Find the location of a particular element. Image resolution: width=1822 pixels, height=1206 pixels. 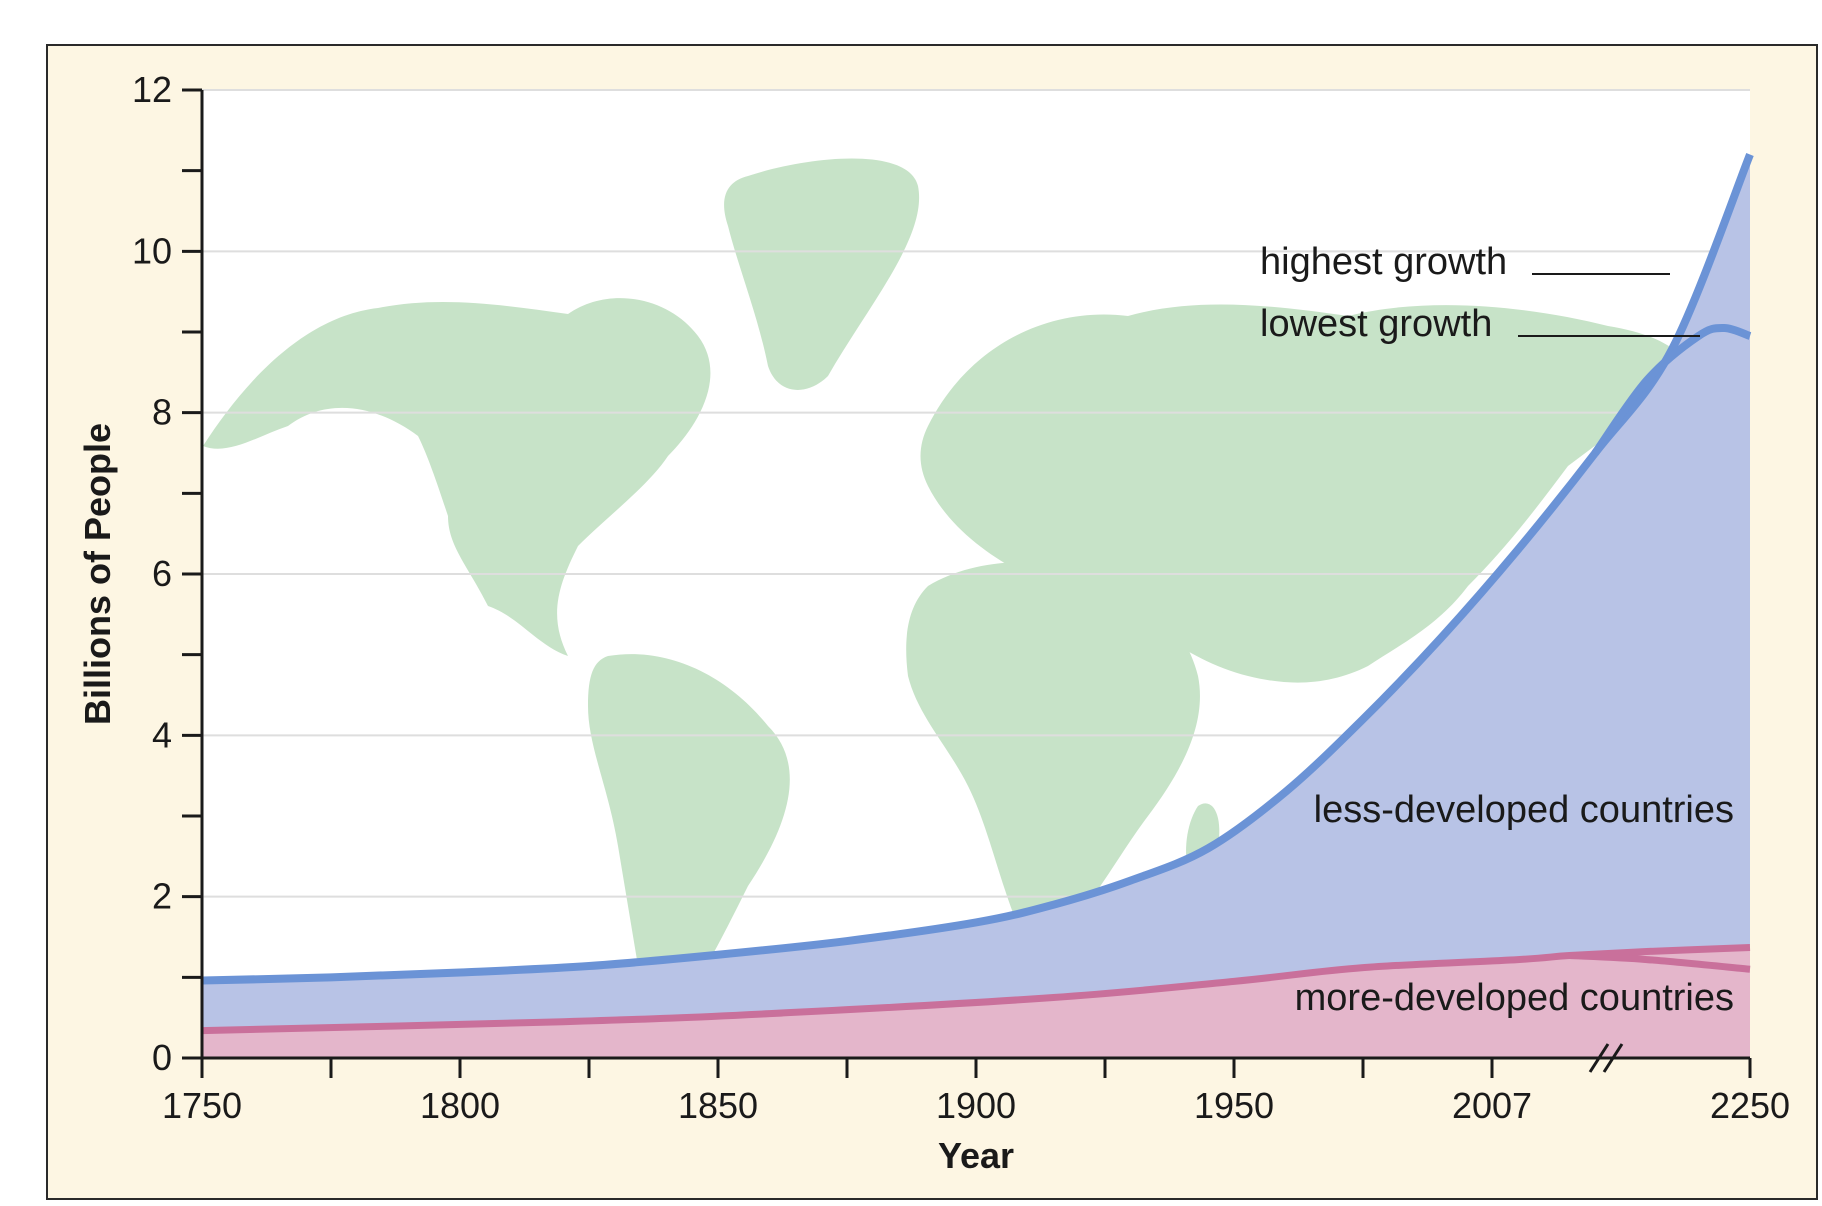

y-tick-label: 10 is located at coordinates (152, 250).